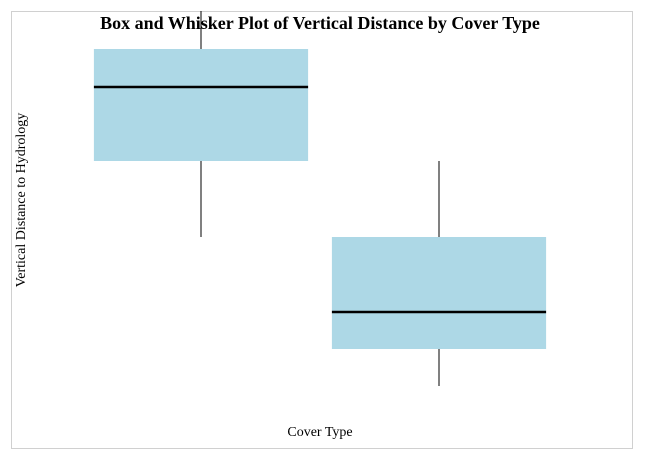  I want to click on x-axis-label: Cover Type, so click(319, 432).